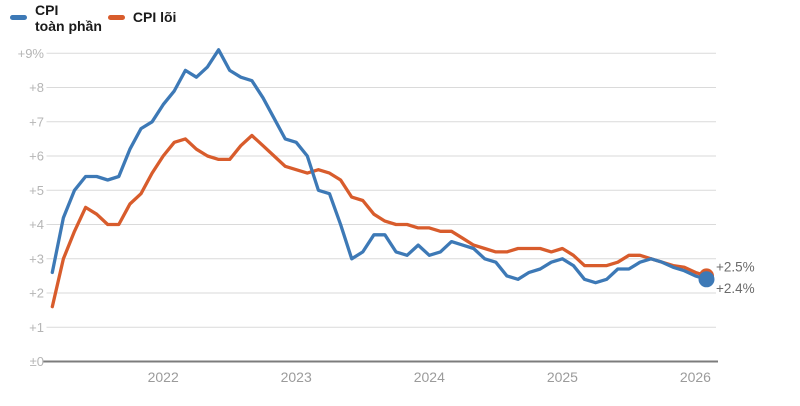 This screenshot has width=800, height=406. I want to click on chart-legend: CPI toàn phần CPI lõi, so click(93, 18).